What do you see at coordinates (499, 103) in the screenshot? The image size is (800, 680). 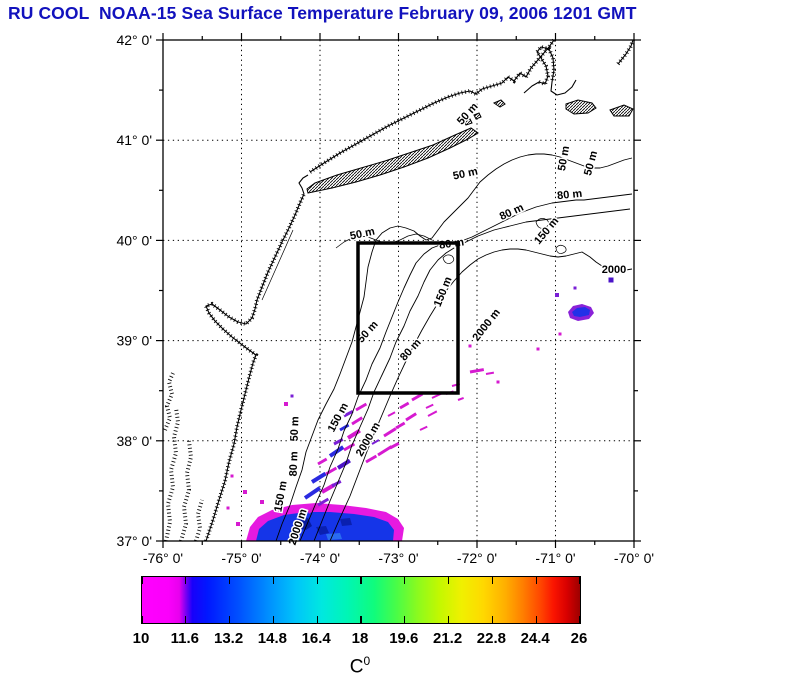 I see `block-island` at bounding box center [499, 103].